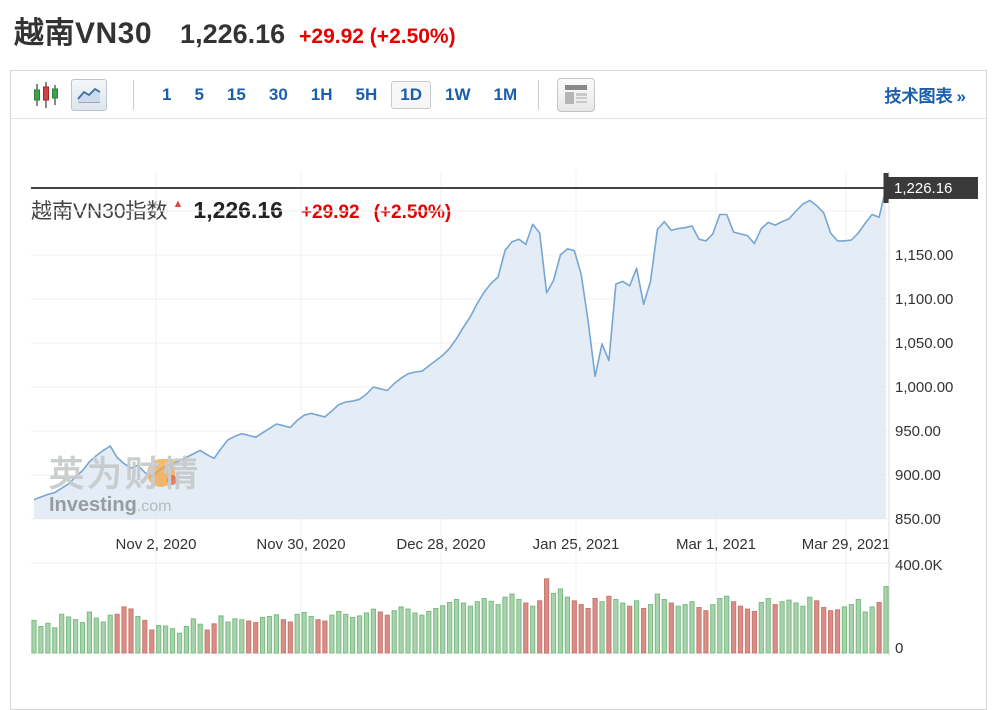 The image size is (998, 710). What do you see at coordinates (236, 94) in the screenshot?
I see `interval-15: 15` at bounding box center [236, 94].